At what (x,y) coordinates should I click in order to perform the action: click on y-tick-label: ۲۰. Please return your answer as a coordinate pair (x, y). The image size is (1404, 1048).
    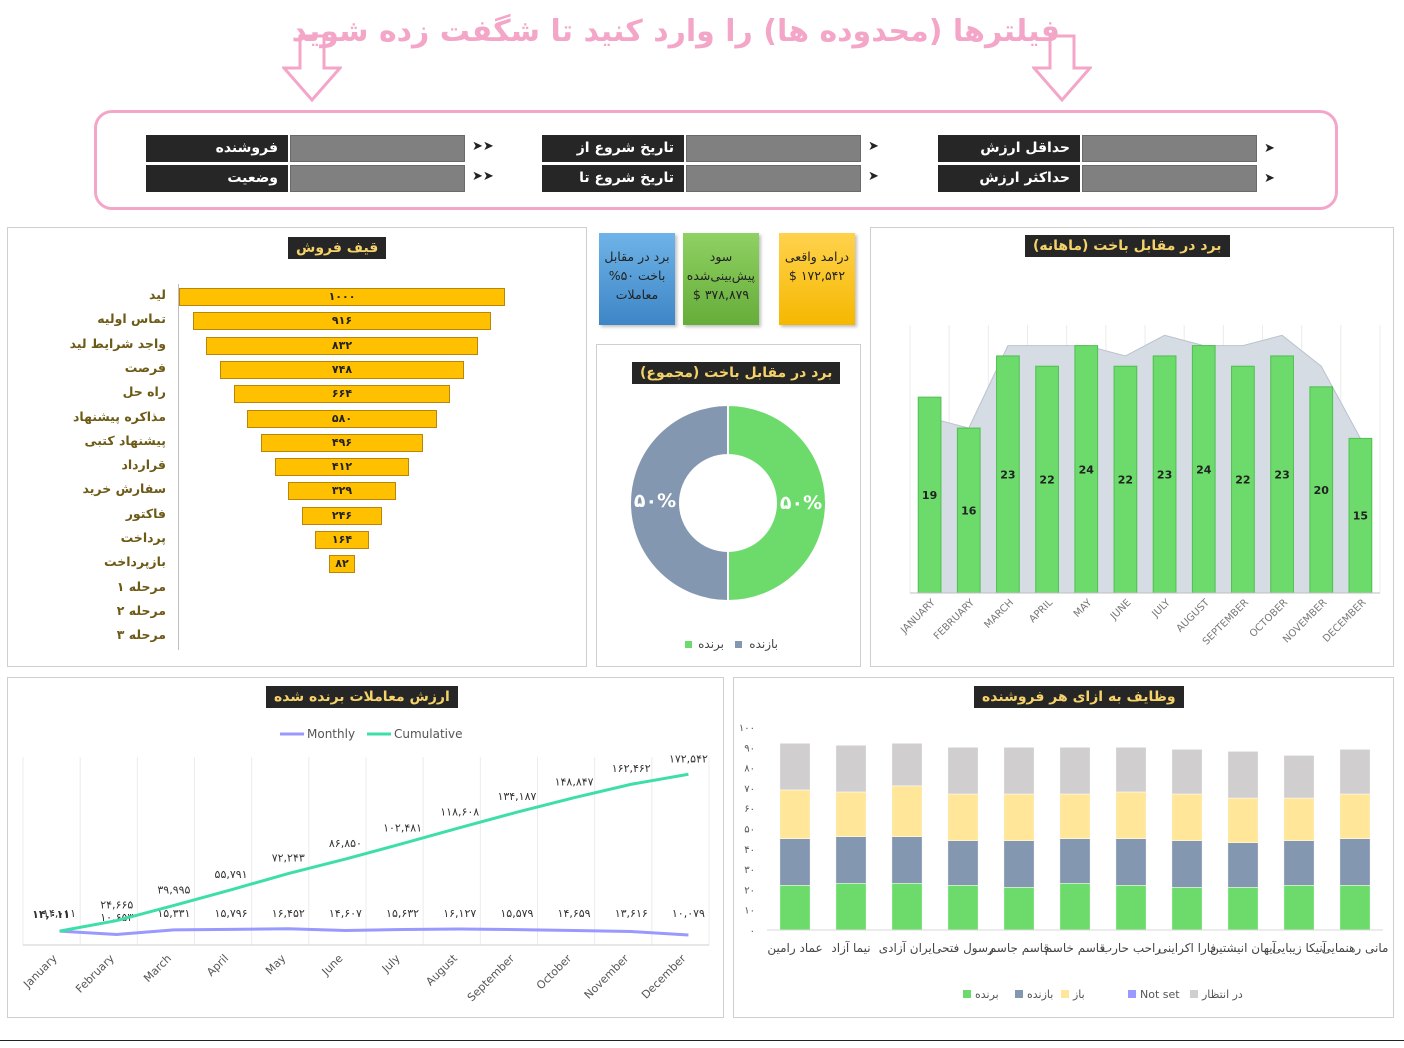
    Looking at the image, I should click on (749, 890).